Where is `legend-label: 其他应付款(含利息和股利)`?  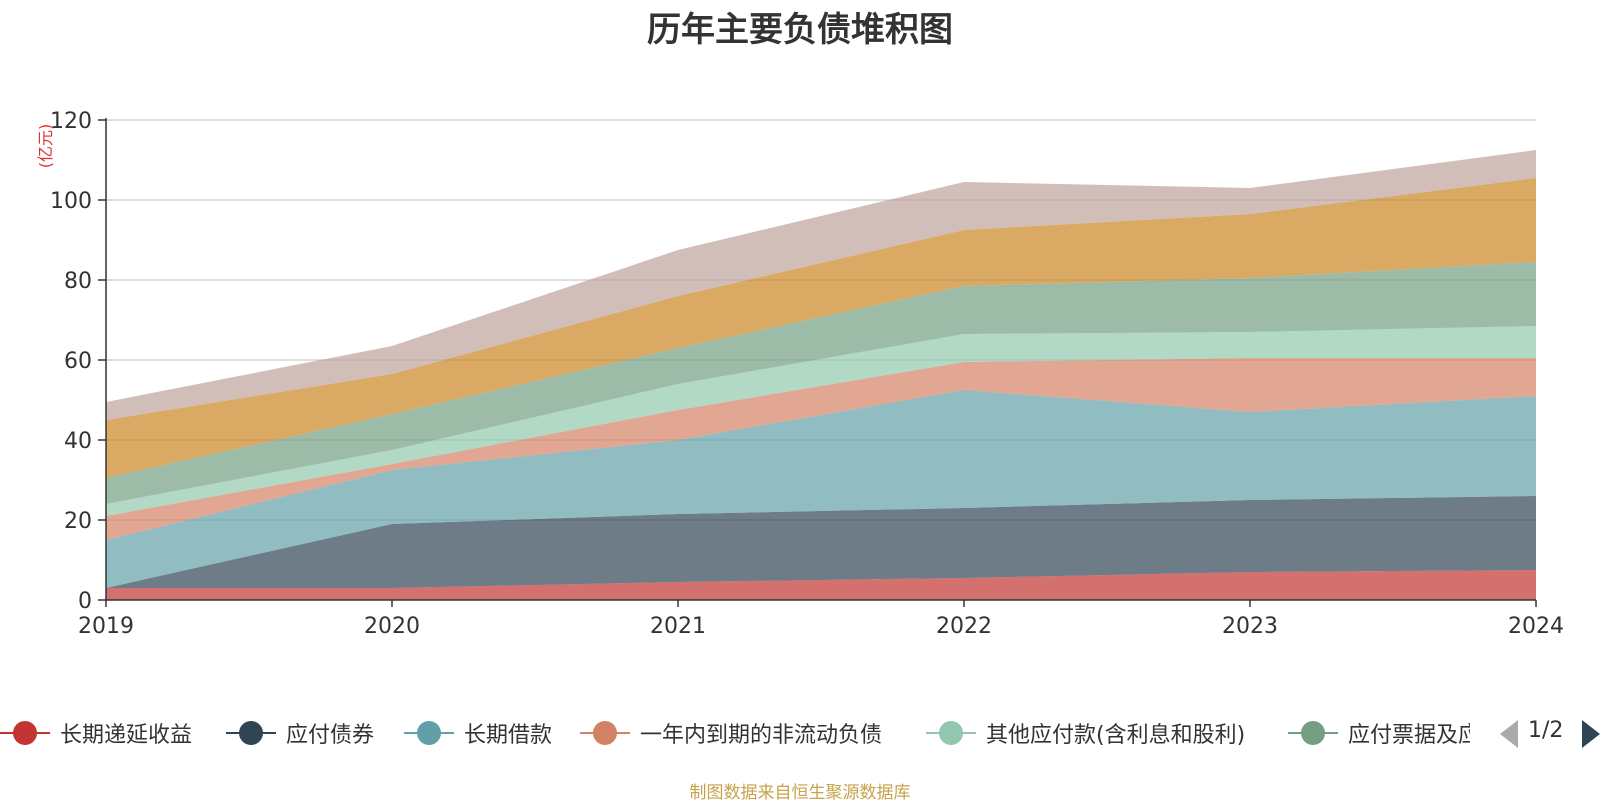
legend-label: 其他应付款(含利息和股利) is located at coordinates (1116, 735).